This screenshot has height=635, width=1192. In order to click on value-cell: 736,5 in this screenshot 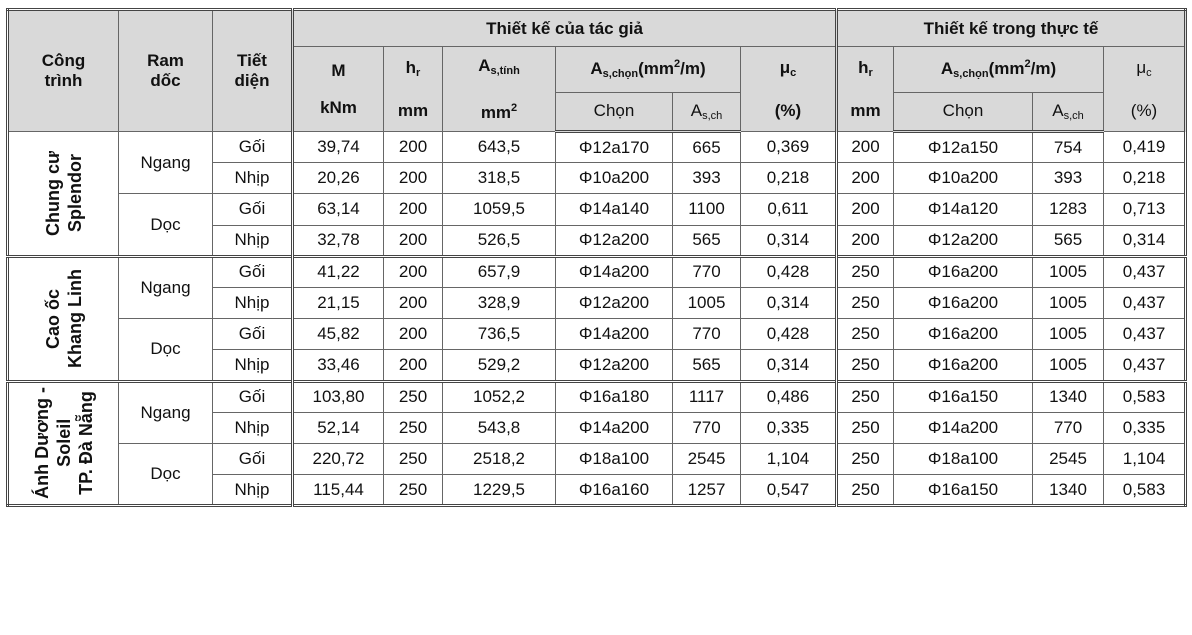, I will do `click(499, 334)`.